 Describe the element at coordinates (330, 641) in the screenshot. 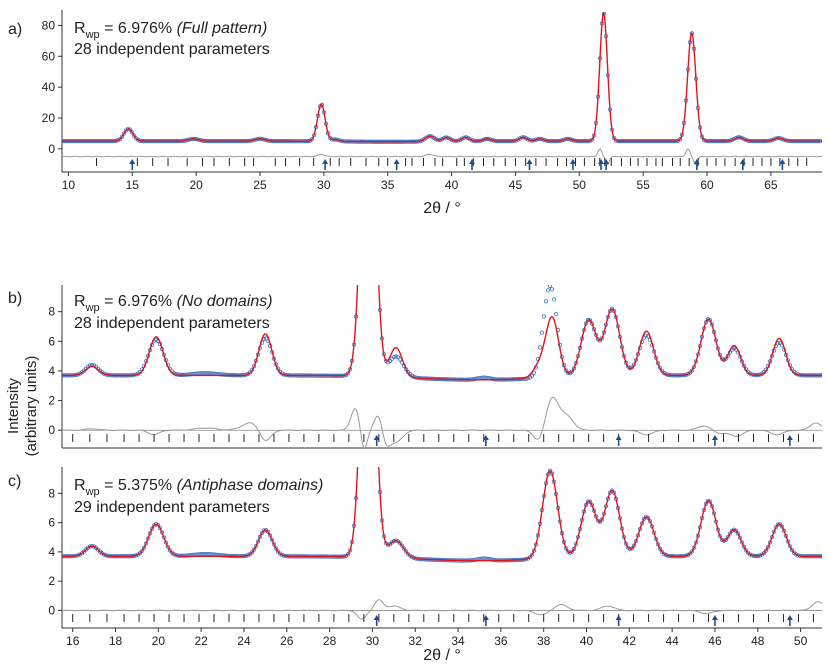

I see `x-tick-label: 28` at that location.